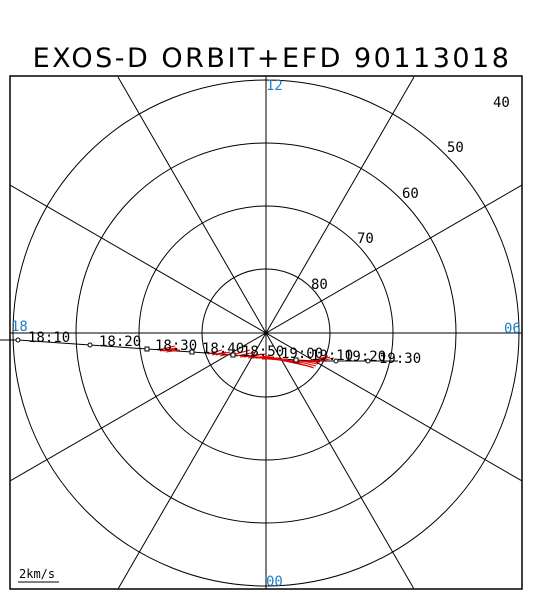 The height and width of the screenshot is (600, 533). What do you see at coordinates (37, 574) in the screenshot?
I see `scale-label: 2km/s` at bounding box center [37, 574].